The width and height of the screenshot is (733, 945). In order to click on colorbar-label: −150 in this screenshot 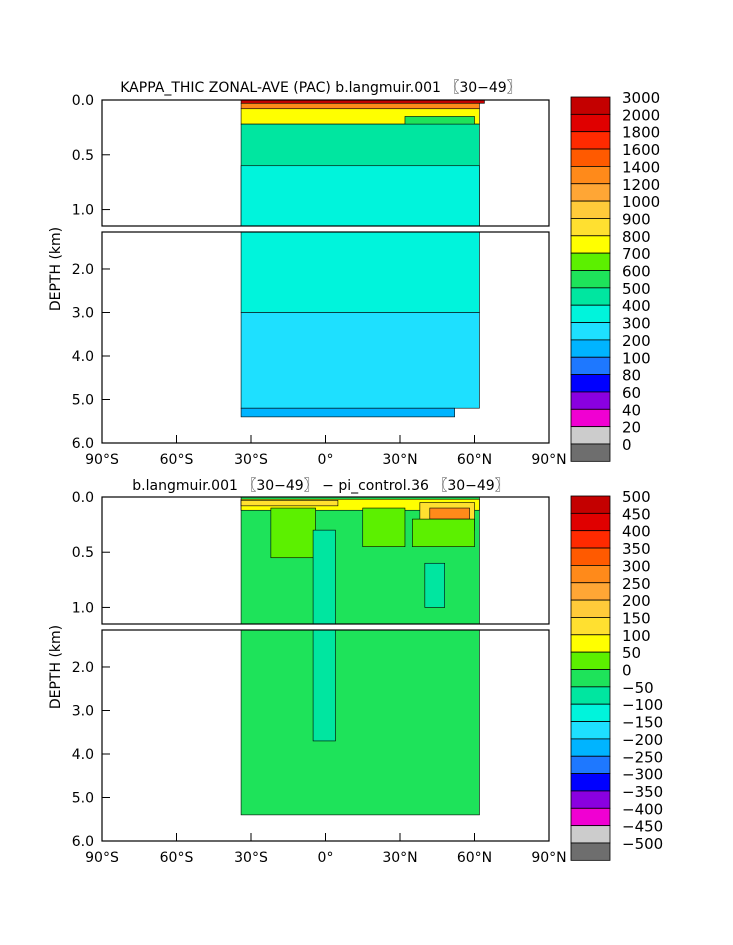, I will do `click(642, 723)`.